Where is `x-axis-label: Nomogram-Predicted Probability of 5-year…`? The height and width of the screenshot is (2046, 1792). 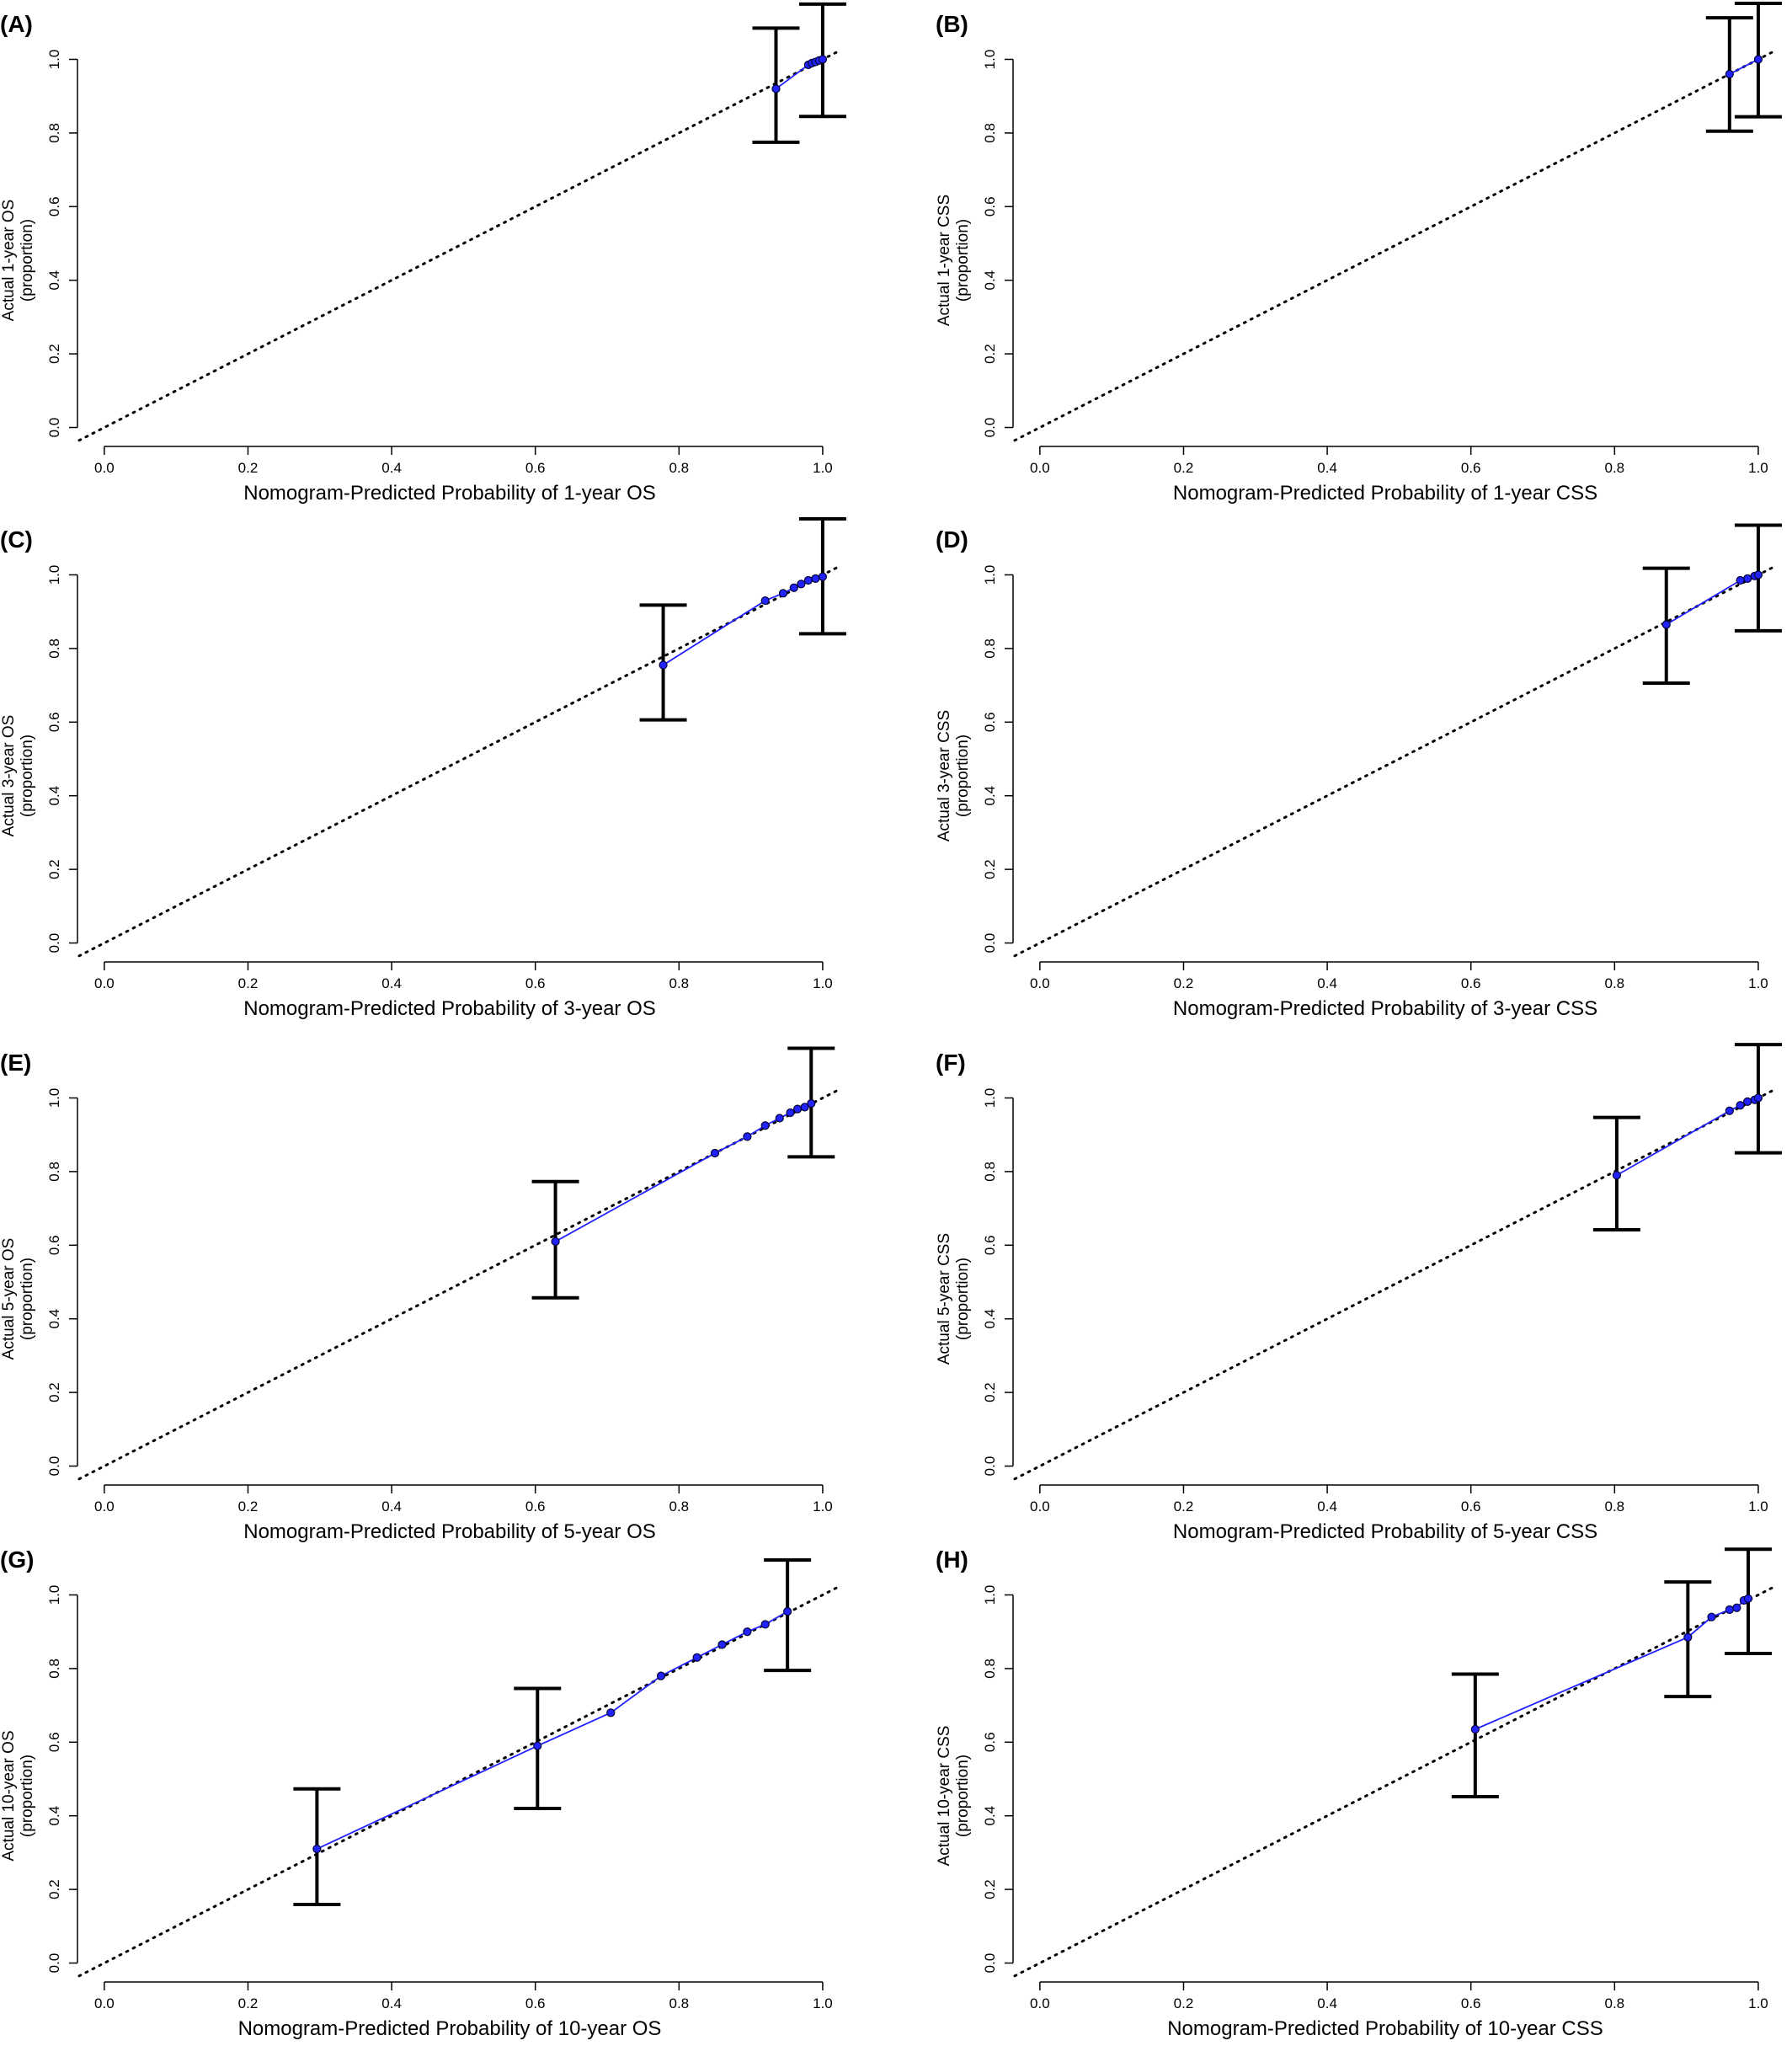
x-axis-label: Nomogram-Predicted Probability of 5-year… is located at coordinates (1385, 1531).